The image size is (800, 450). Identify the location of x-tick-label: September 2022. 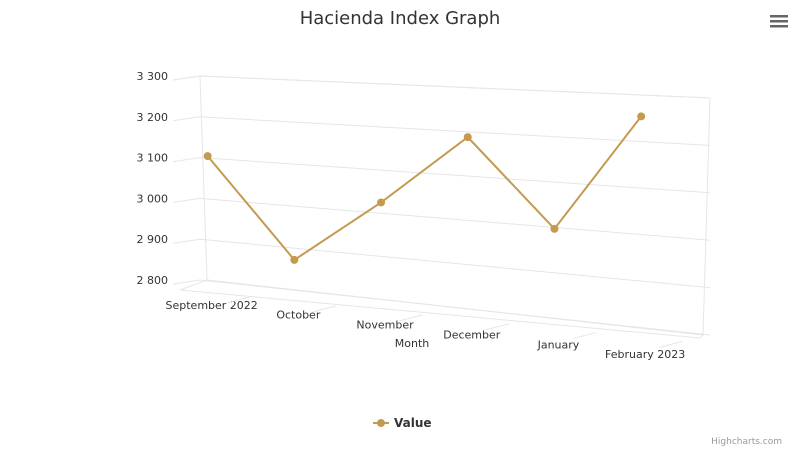
(212, 305).